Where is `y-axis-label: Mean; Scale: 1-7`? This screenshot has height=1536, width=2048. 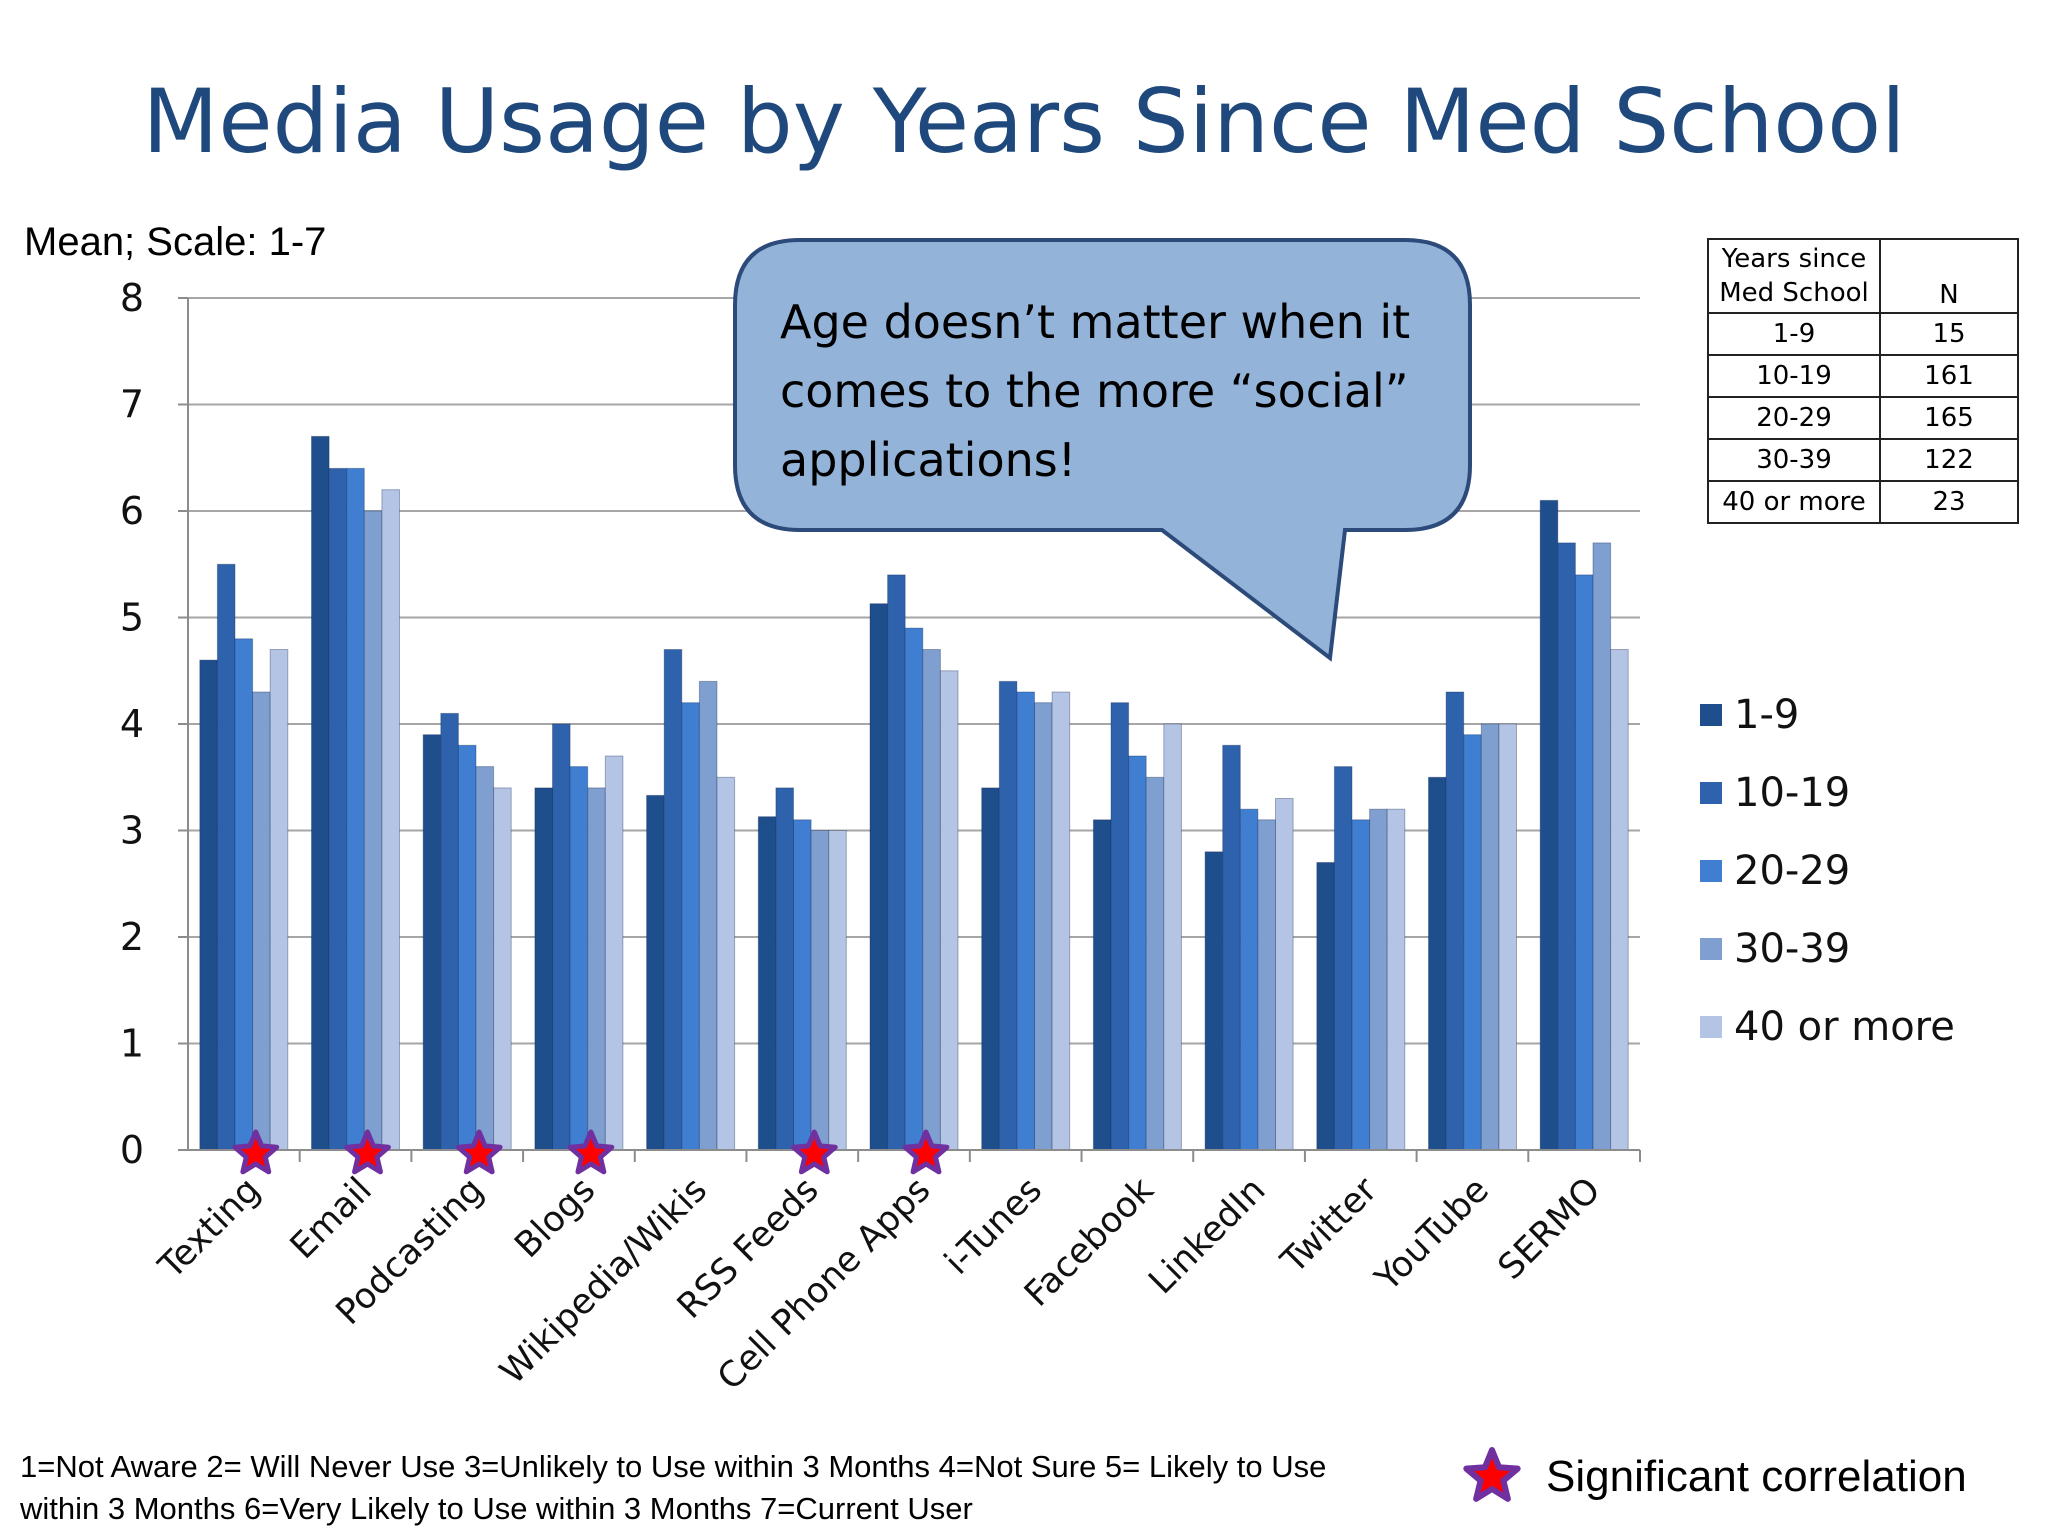 y-axis-label: Mean; Scale: 1-7 is located at coordinates (175, 242).